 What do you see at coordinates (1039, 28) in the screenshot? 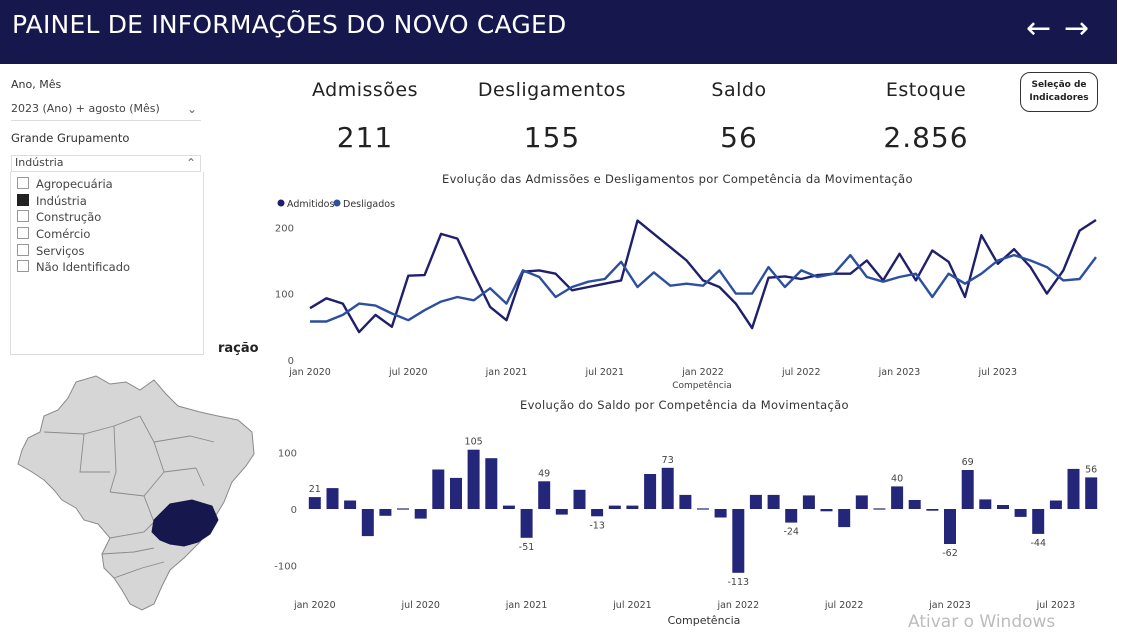
I see `back-arrow-icon: ←` at bounding box center [1039, 28].